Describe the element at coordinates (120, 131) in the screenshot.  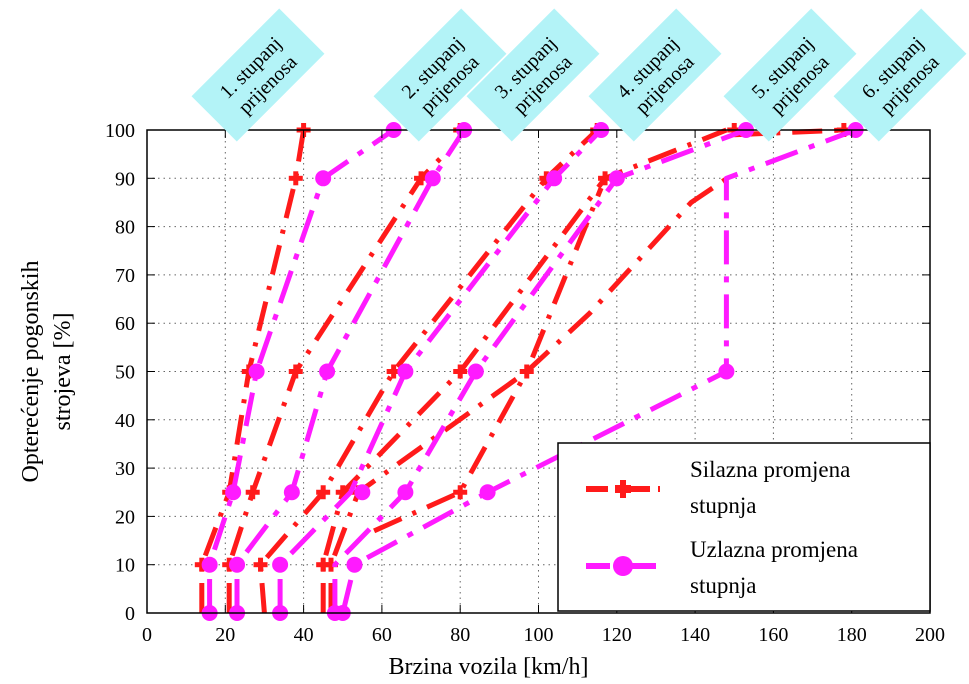
I see `y-tick-label: 100` at that location.